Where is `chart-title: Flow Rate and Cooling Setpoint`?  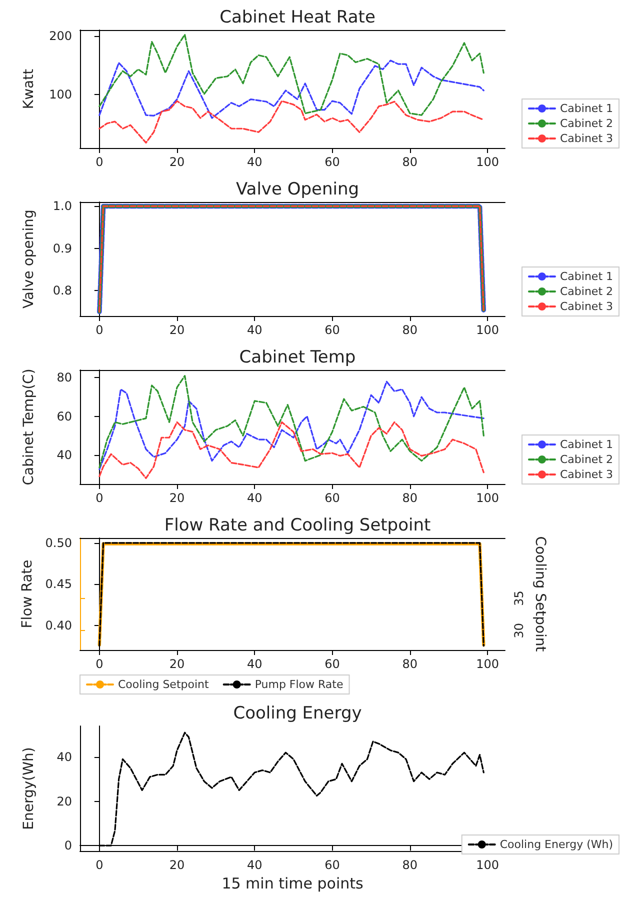
chart-title: Flow Rate and Cooling Setpoint is located at coordinates (297, 526).